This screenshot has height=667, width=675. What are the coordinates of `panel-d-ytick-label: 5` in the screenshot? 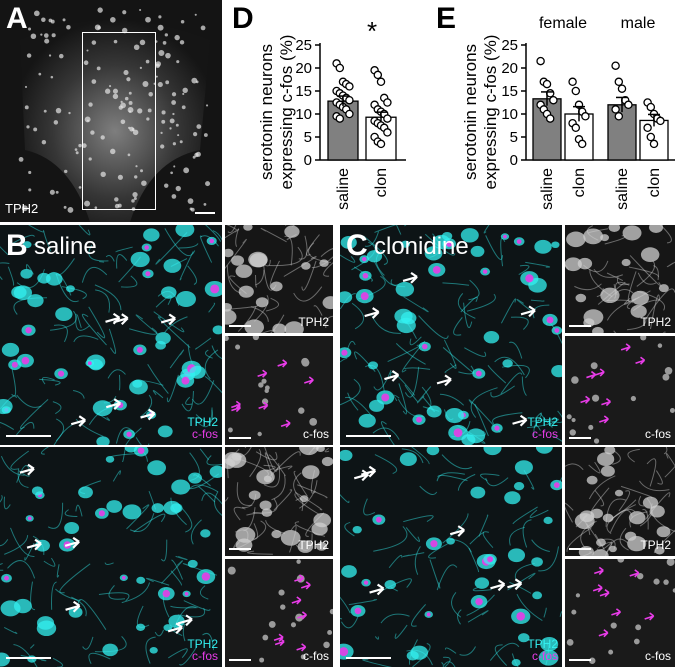 It's located at (308, 137).